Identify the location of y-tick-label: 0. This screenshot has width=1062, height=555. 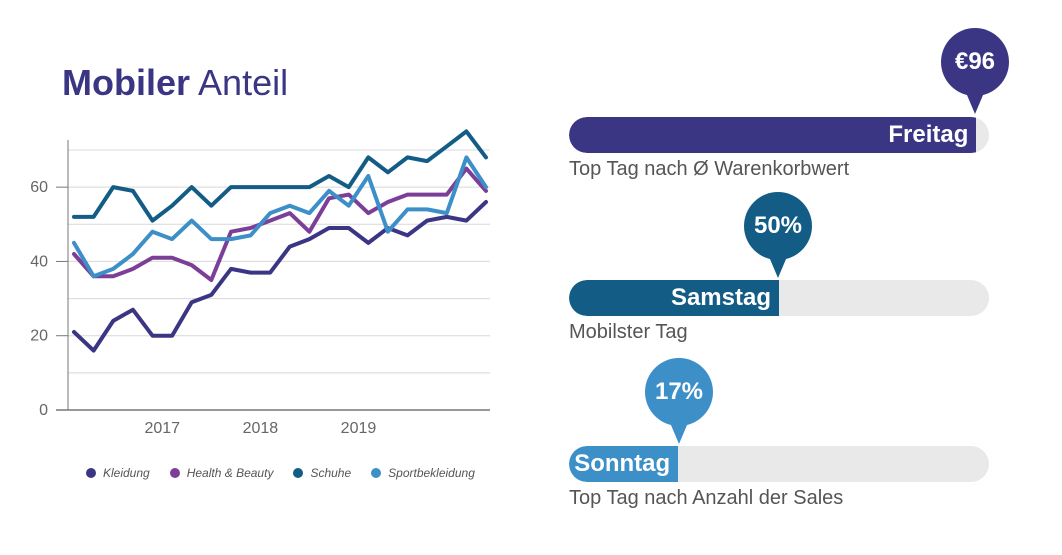
(43, 410).